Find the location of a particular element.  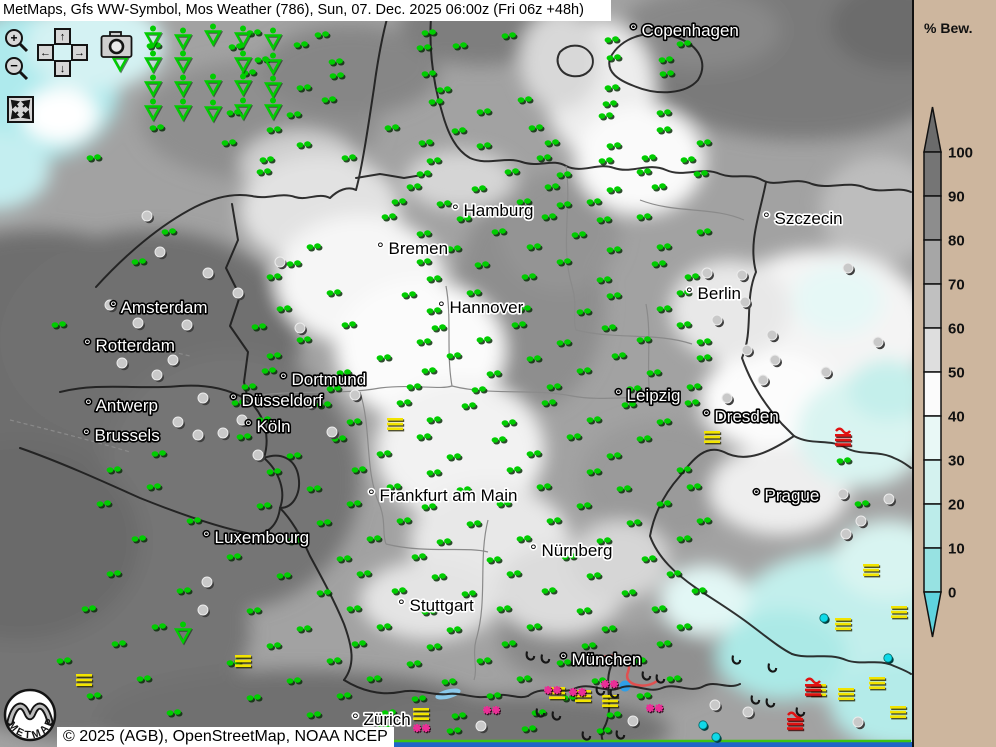

zoom-in-button: + is located at coordinates (17, 41).